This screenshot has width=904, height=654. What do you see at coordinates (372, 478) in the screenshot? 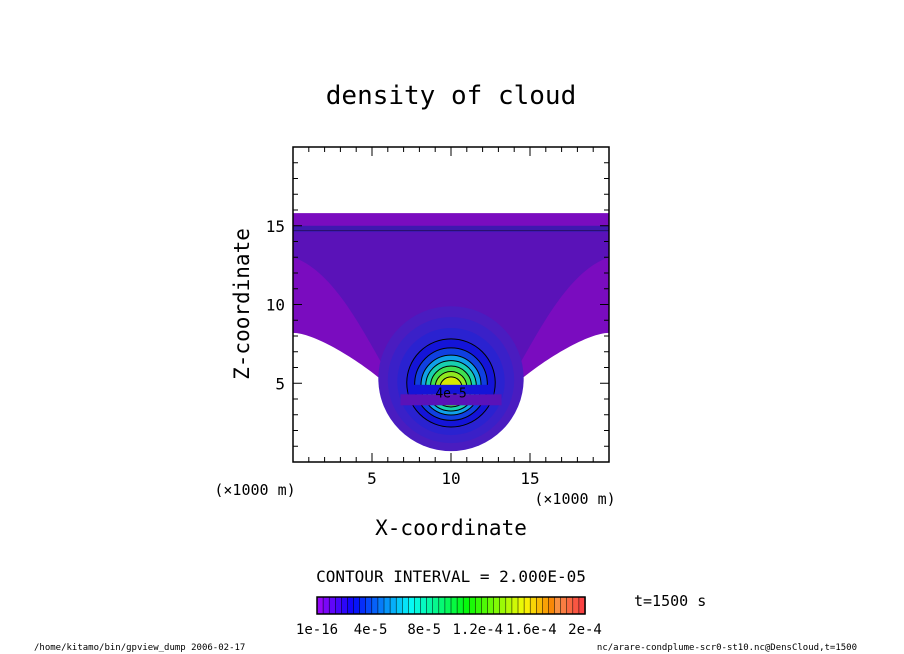
I see `x-tick-label: 5` at bounding box center [372, 478].